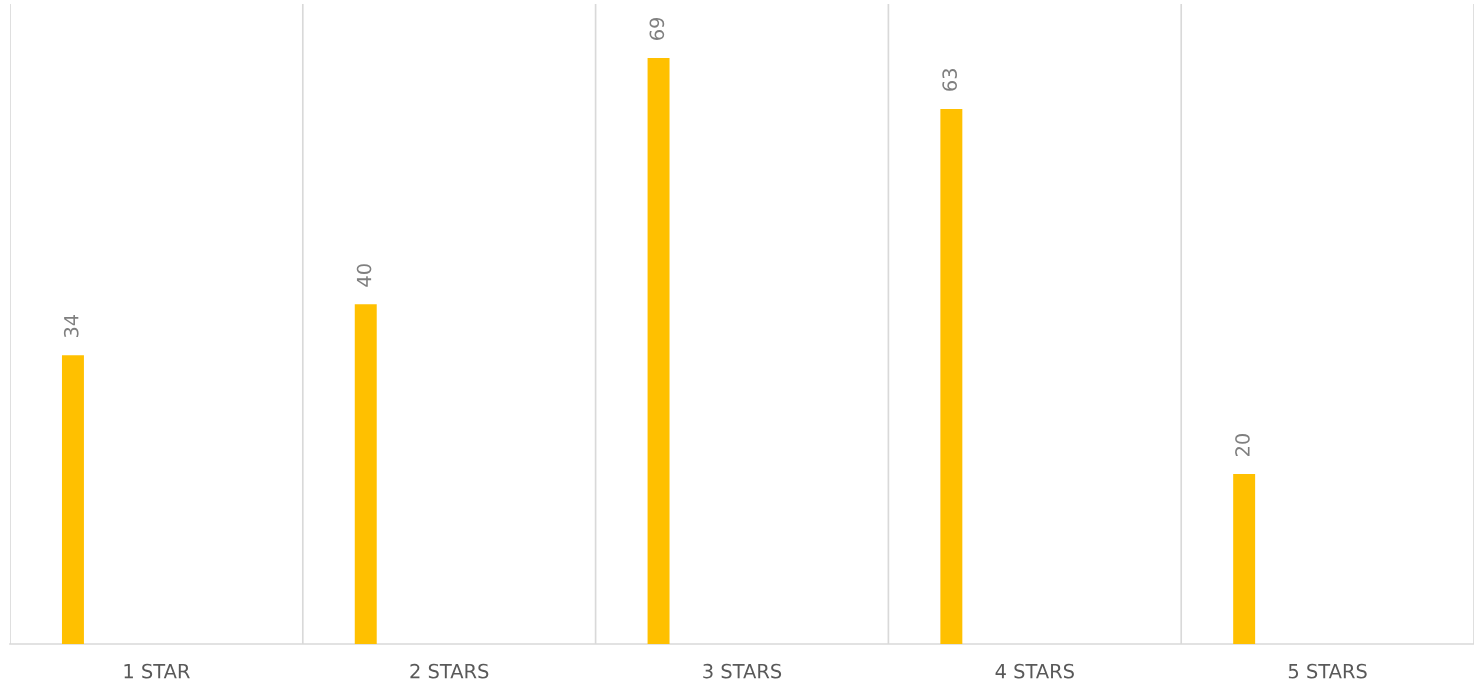 The width and height of the screenshot is (1474, 694). I want to click on data-label: 69, so click(657, 28).